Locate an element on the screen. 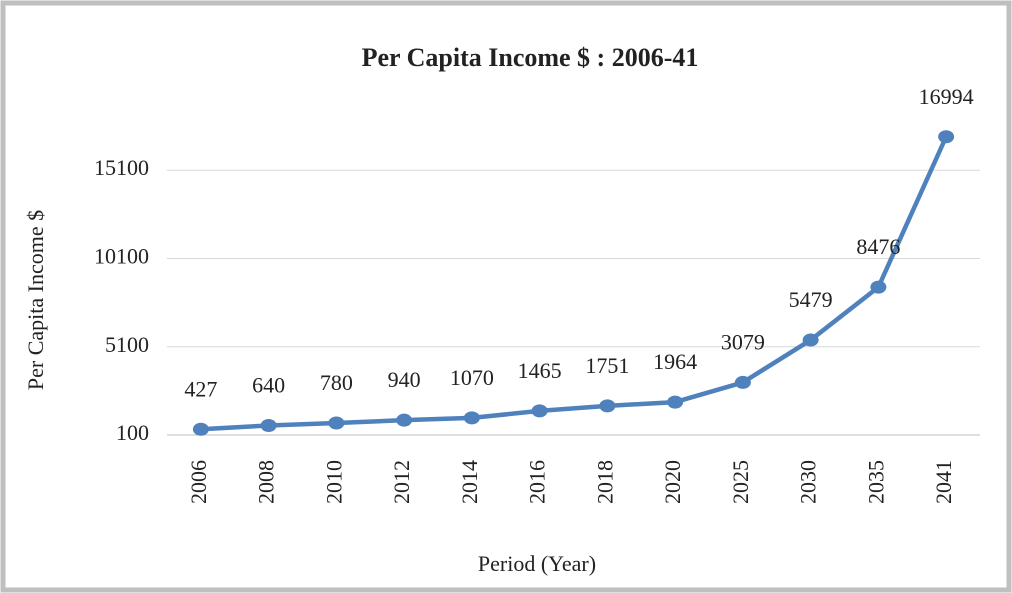 The width and height of the screenshot is (1012, 593). data-label: 8476 is located at coordinates (878, 246).